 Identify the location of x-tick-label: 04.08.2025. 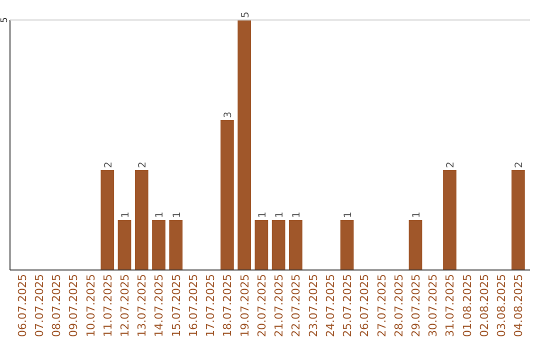
(519, 305).